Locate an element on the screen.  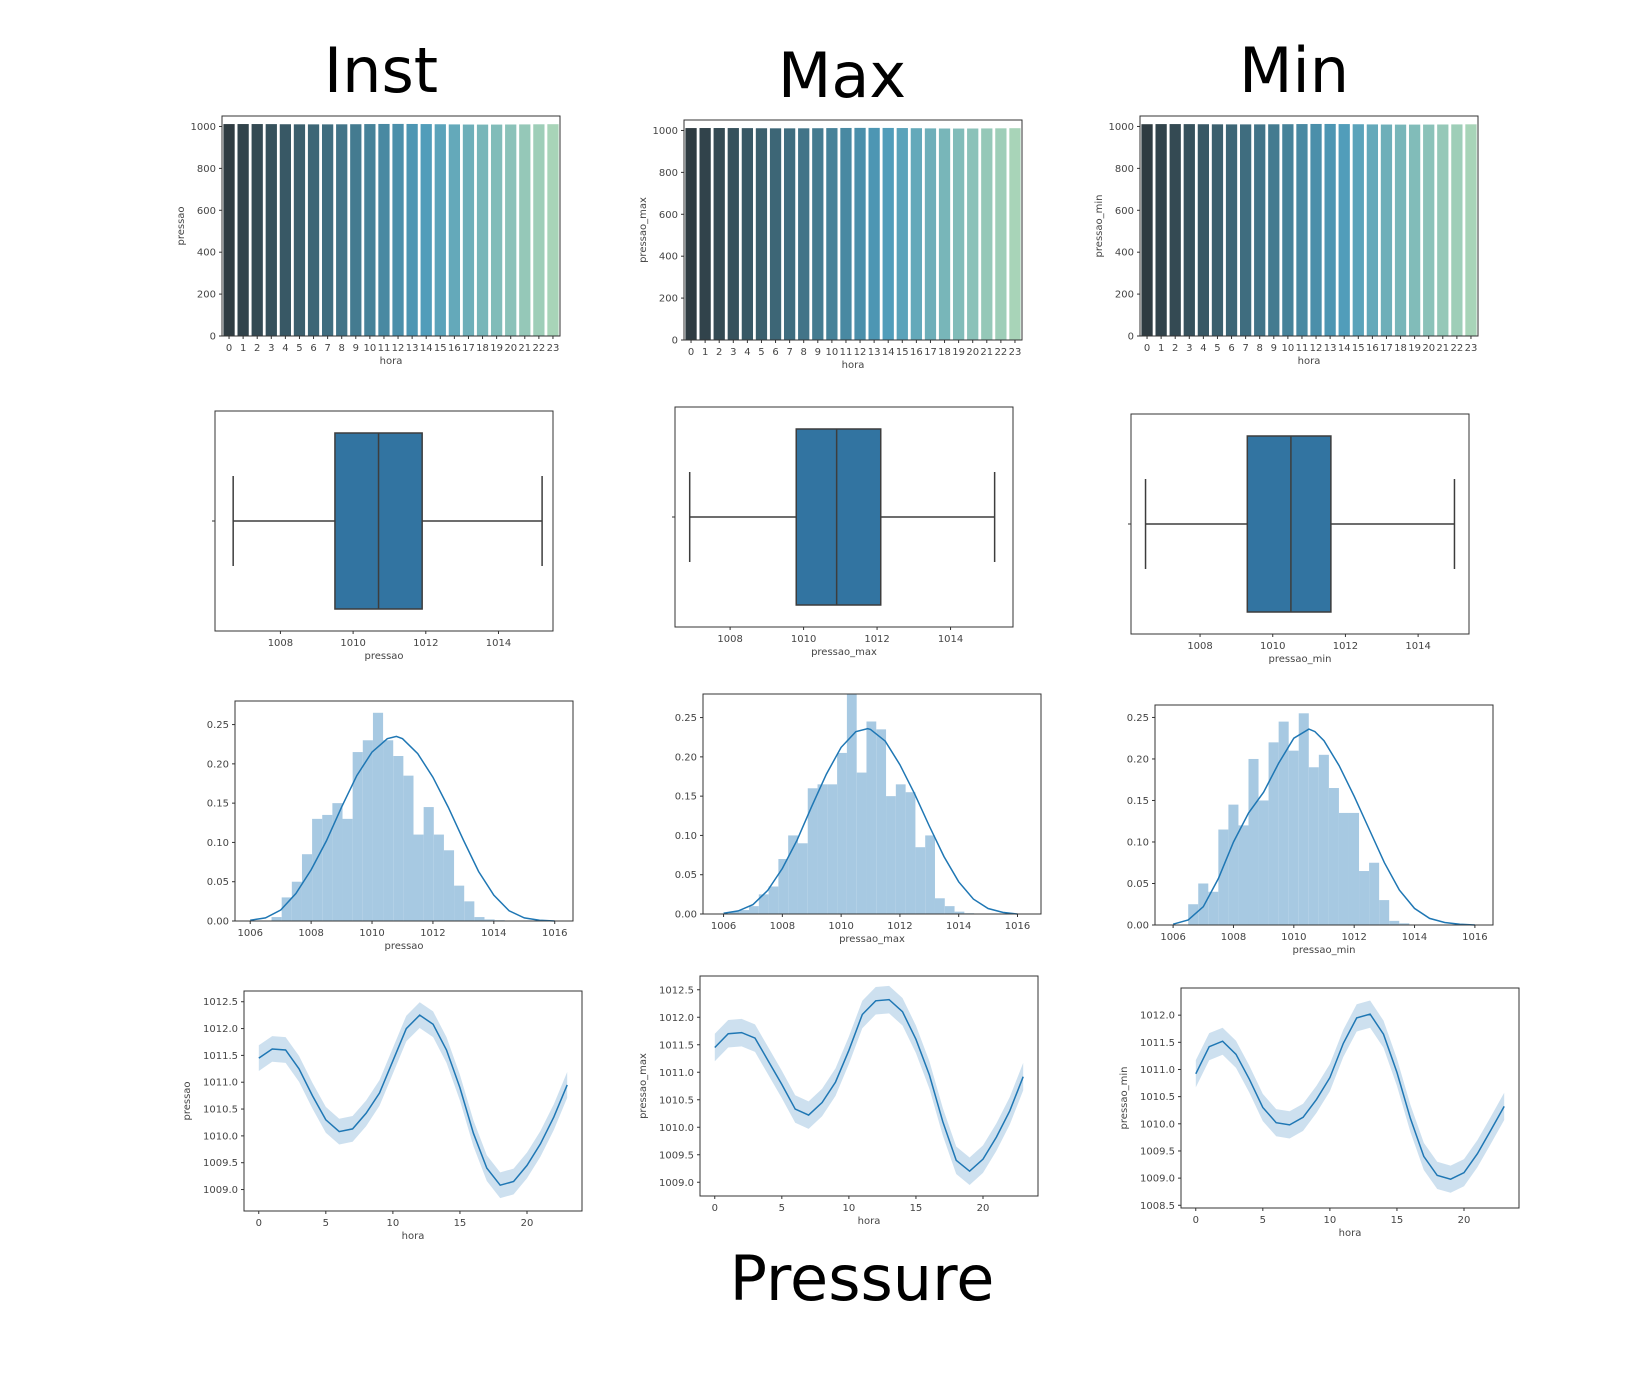
footer-title: Pressure is located at coordinates (862, 1278).